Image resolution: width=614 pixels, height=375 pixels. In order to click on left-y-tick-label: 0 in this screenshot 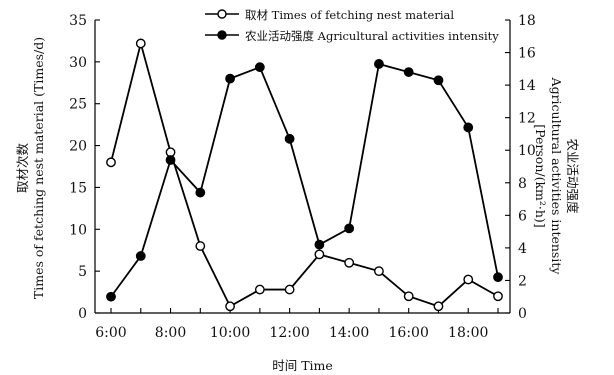, I will do `click(82, 314)`.